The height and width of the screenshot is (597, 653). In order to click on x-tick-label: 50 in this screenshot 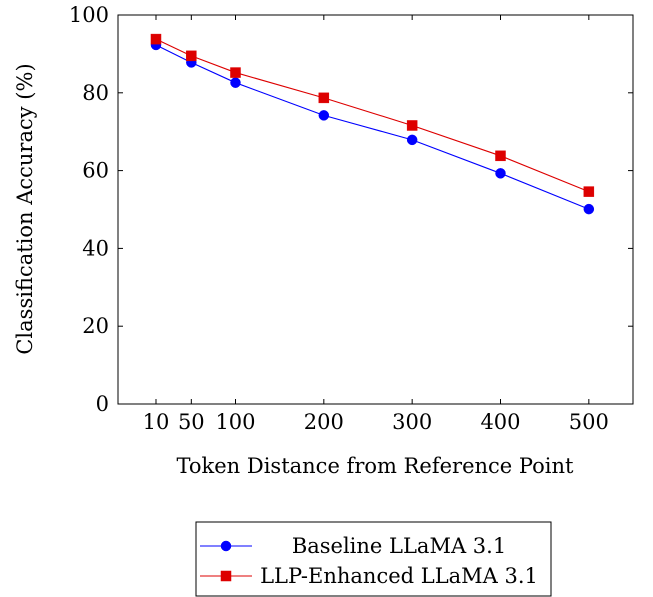, I will do `click(191, 422)`.